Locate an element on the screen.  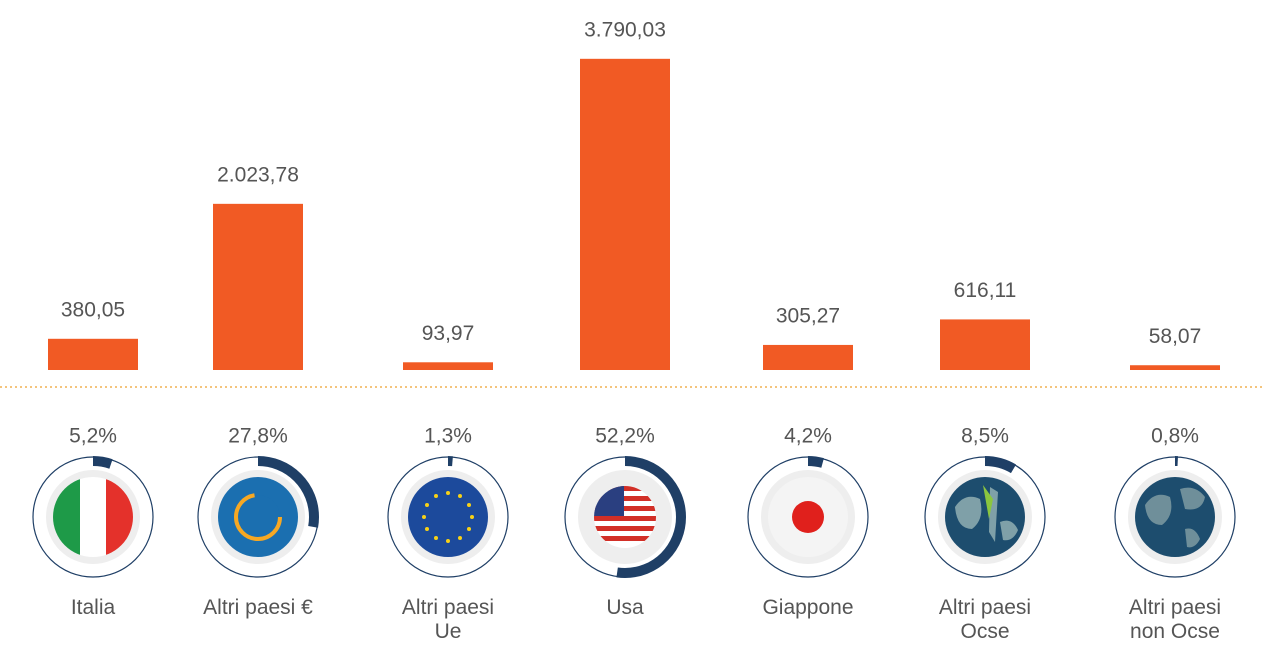
share-label: 1,3% is located at coordinates (448, 436).